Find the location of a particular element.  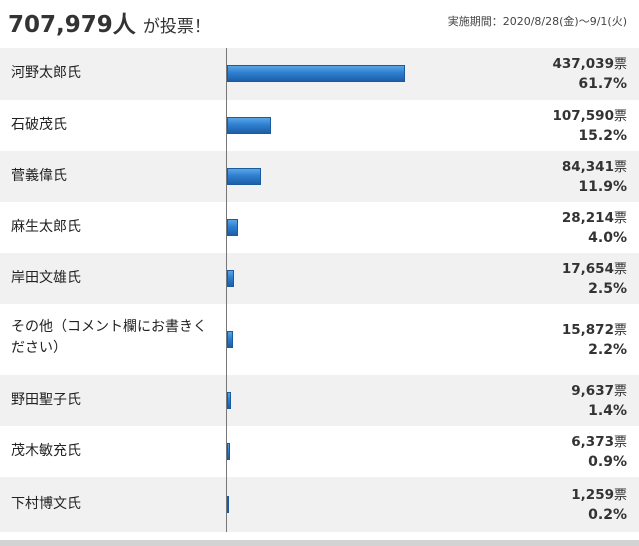

candidate-name: 岸田文雄氏 is located at coordinates (46, 278).